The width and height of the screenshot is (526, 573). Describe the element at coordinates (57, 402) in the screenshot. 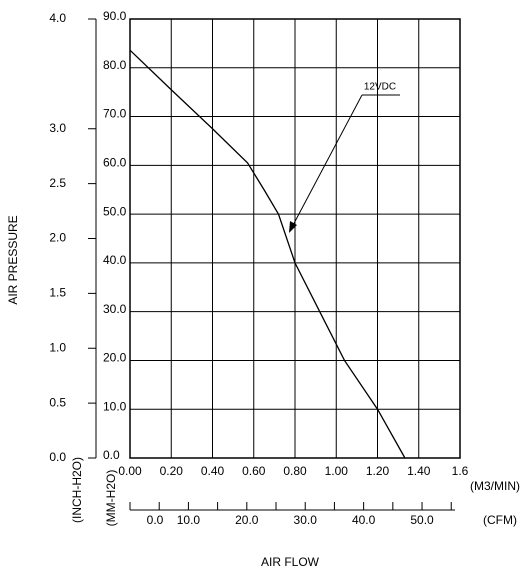

I see `y2-tick-label: 0.5` at that location.